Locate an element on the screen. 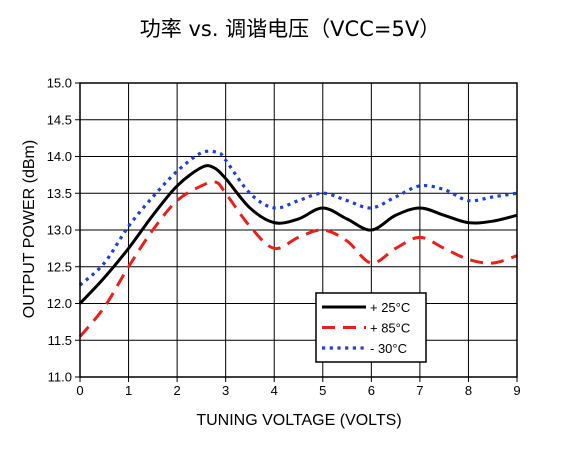 The width and height of the screenshot is (564, 455). y-tick-label-2: 12.0 is located at coordinates (59, 303).